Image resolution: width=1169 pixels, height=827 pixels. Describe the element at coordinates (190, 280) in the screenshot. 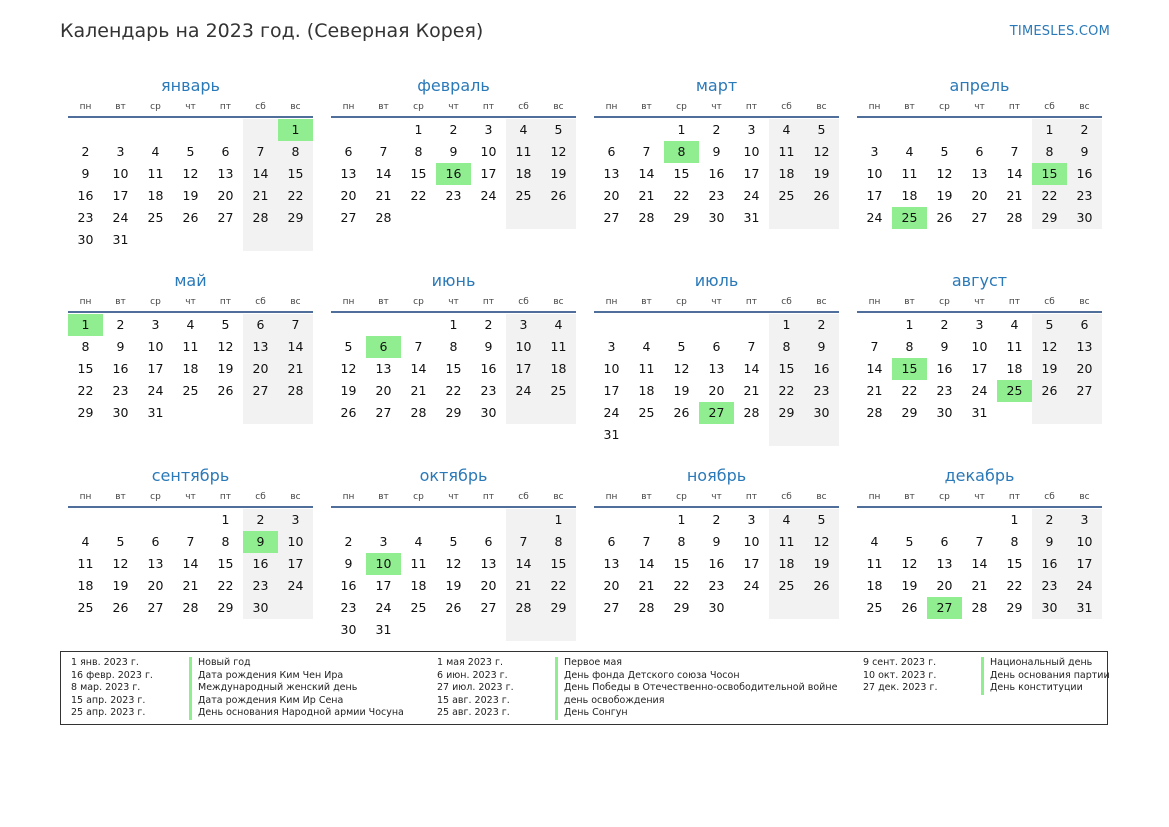

I see `month-name: май` at that location.